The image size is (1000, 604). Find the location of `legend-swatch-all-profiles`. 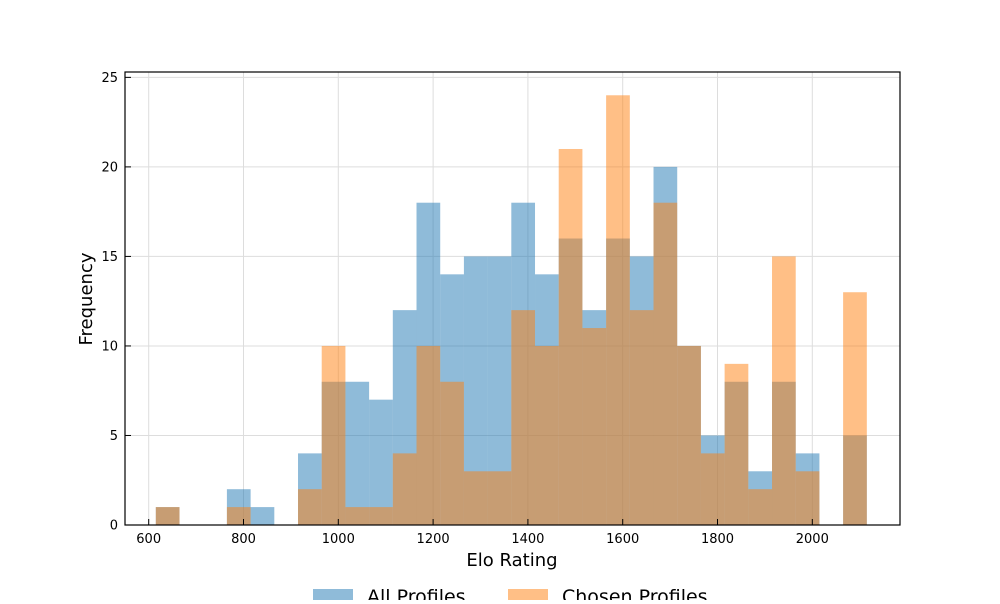

legend-swatch-all-profiles is located at coordinates (333, 596).